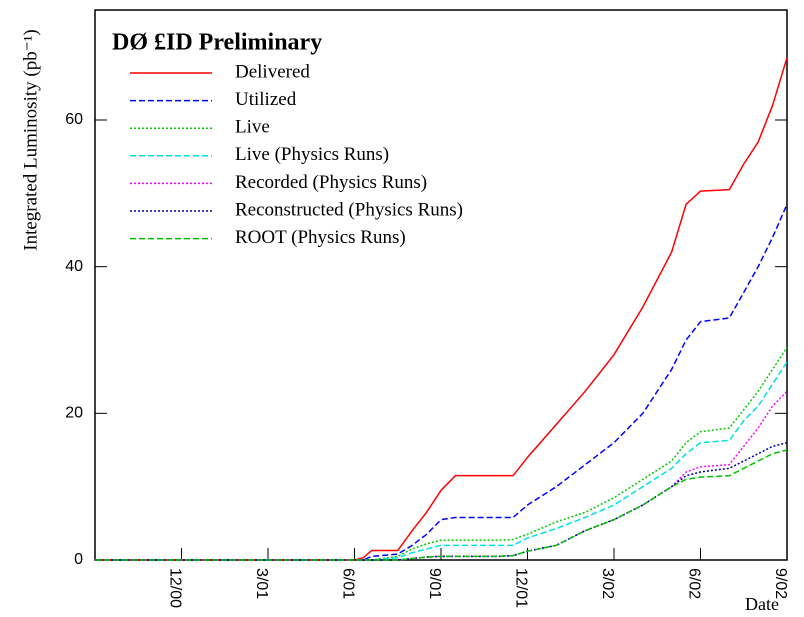 The image size is (804, 617). Describe the element at coordinates (74, 119) in the screenshot. I see `y-tick-label: 60` at that location.